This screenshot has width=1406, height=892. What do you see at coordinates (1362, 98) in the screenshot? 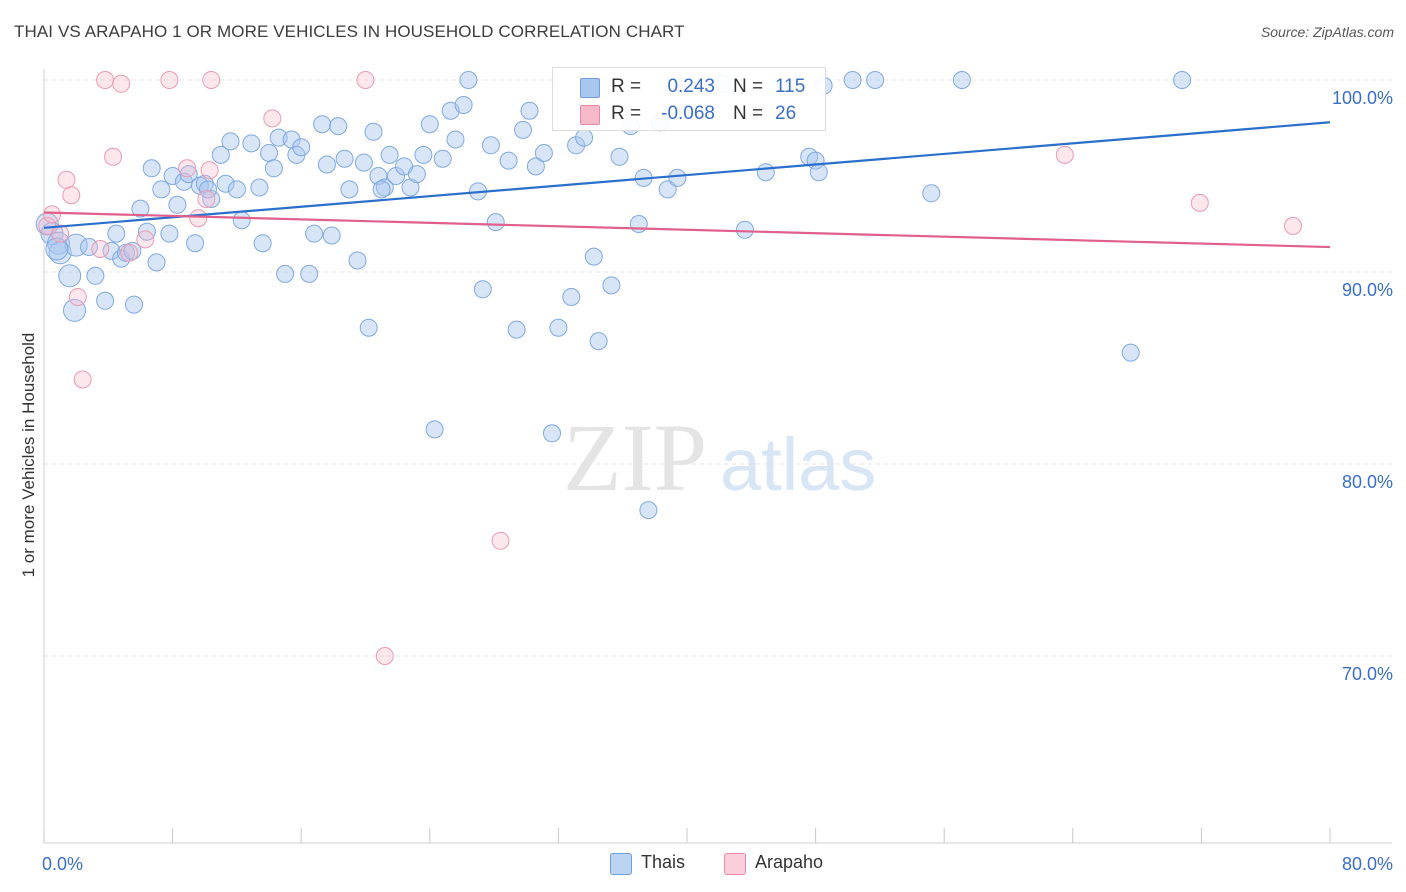
I see `y-tick-label: 100.0%` at bounding box center [1362, 98].